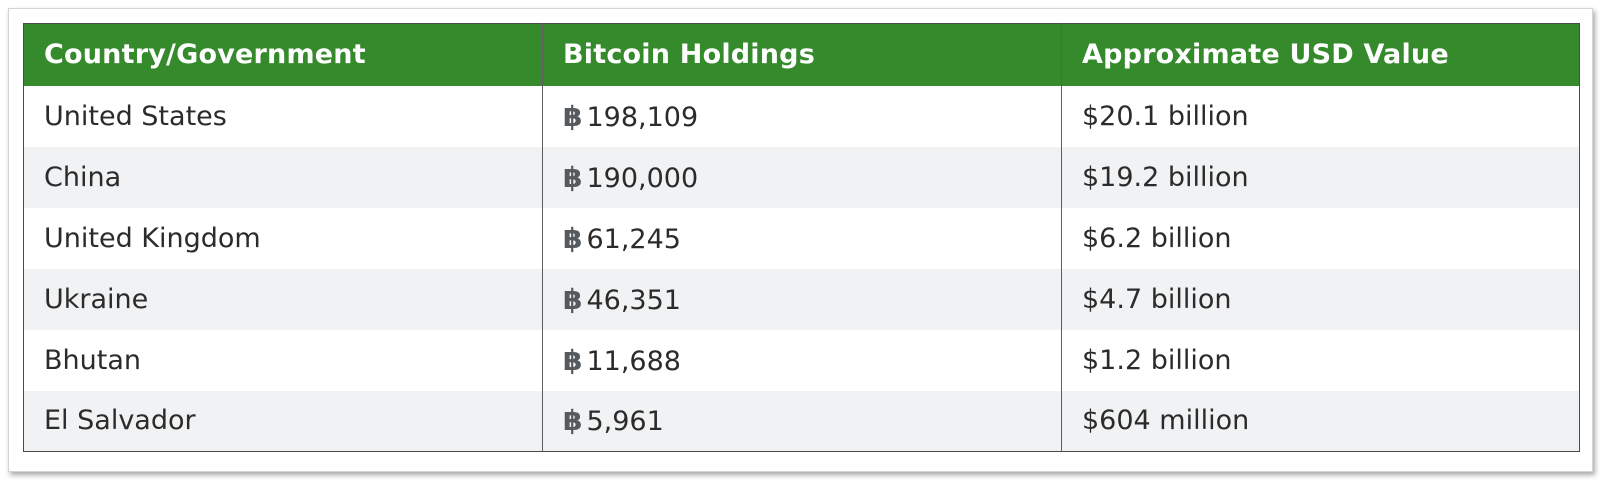 This screenshot has width=1605, height=483. I want to click on holdings-cell: ฿ 5,961, so click(802, 421).